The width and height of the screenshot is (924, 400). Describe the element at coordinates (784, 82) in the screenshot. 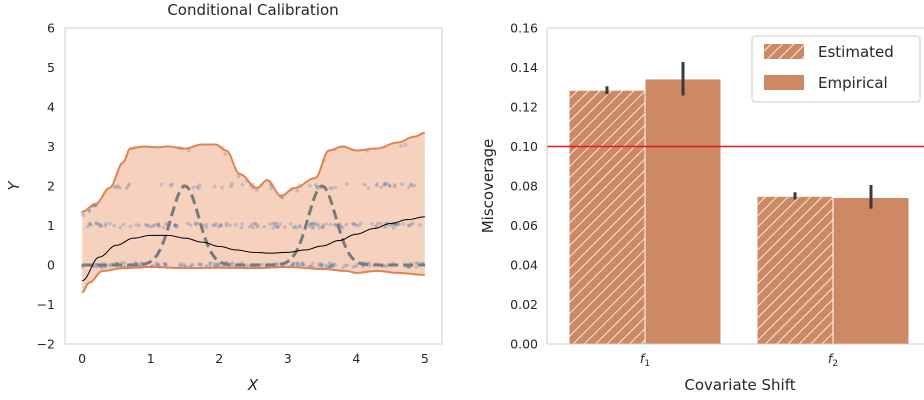

I see `legend-swatch-empirical` at that location.